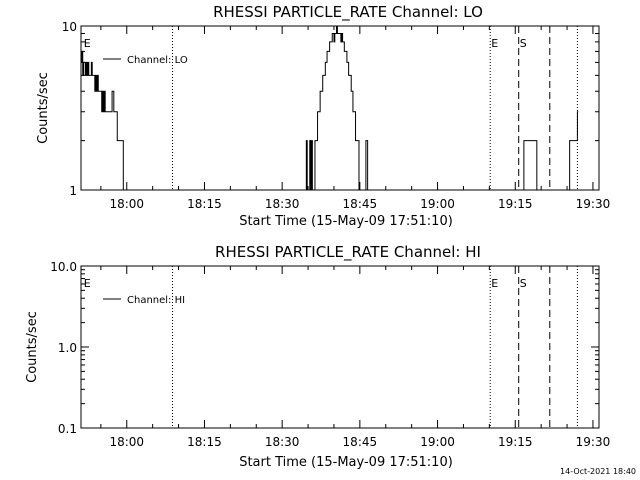 The image size is (640, 480). What do you see at coordinates (63, 267) in the screenshot?
I see `y-tick-label: 10.0` at bounding box center [63, 267].